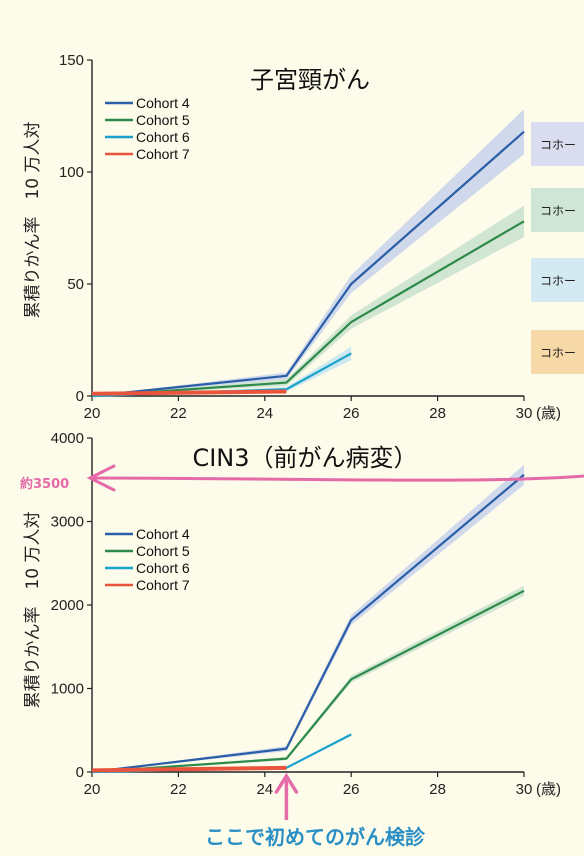 The height and width of the screenshot is (856, 584). I want to click on y-tick-label: 50, so click(75, 284).